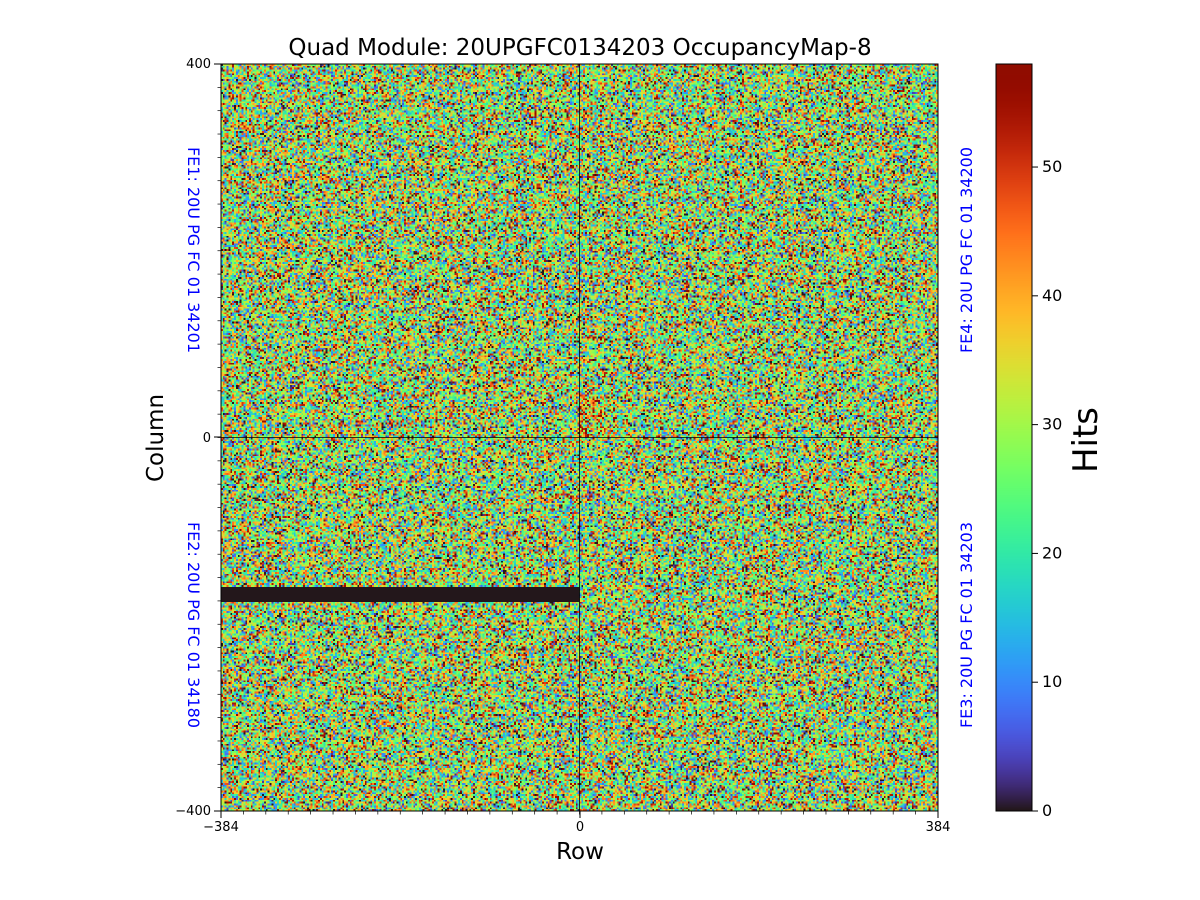 The image size is (1200, 900). I want to click on colorbar-tick-label: 30, so click(1052, 424).